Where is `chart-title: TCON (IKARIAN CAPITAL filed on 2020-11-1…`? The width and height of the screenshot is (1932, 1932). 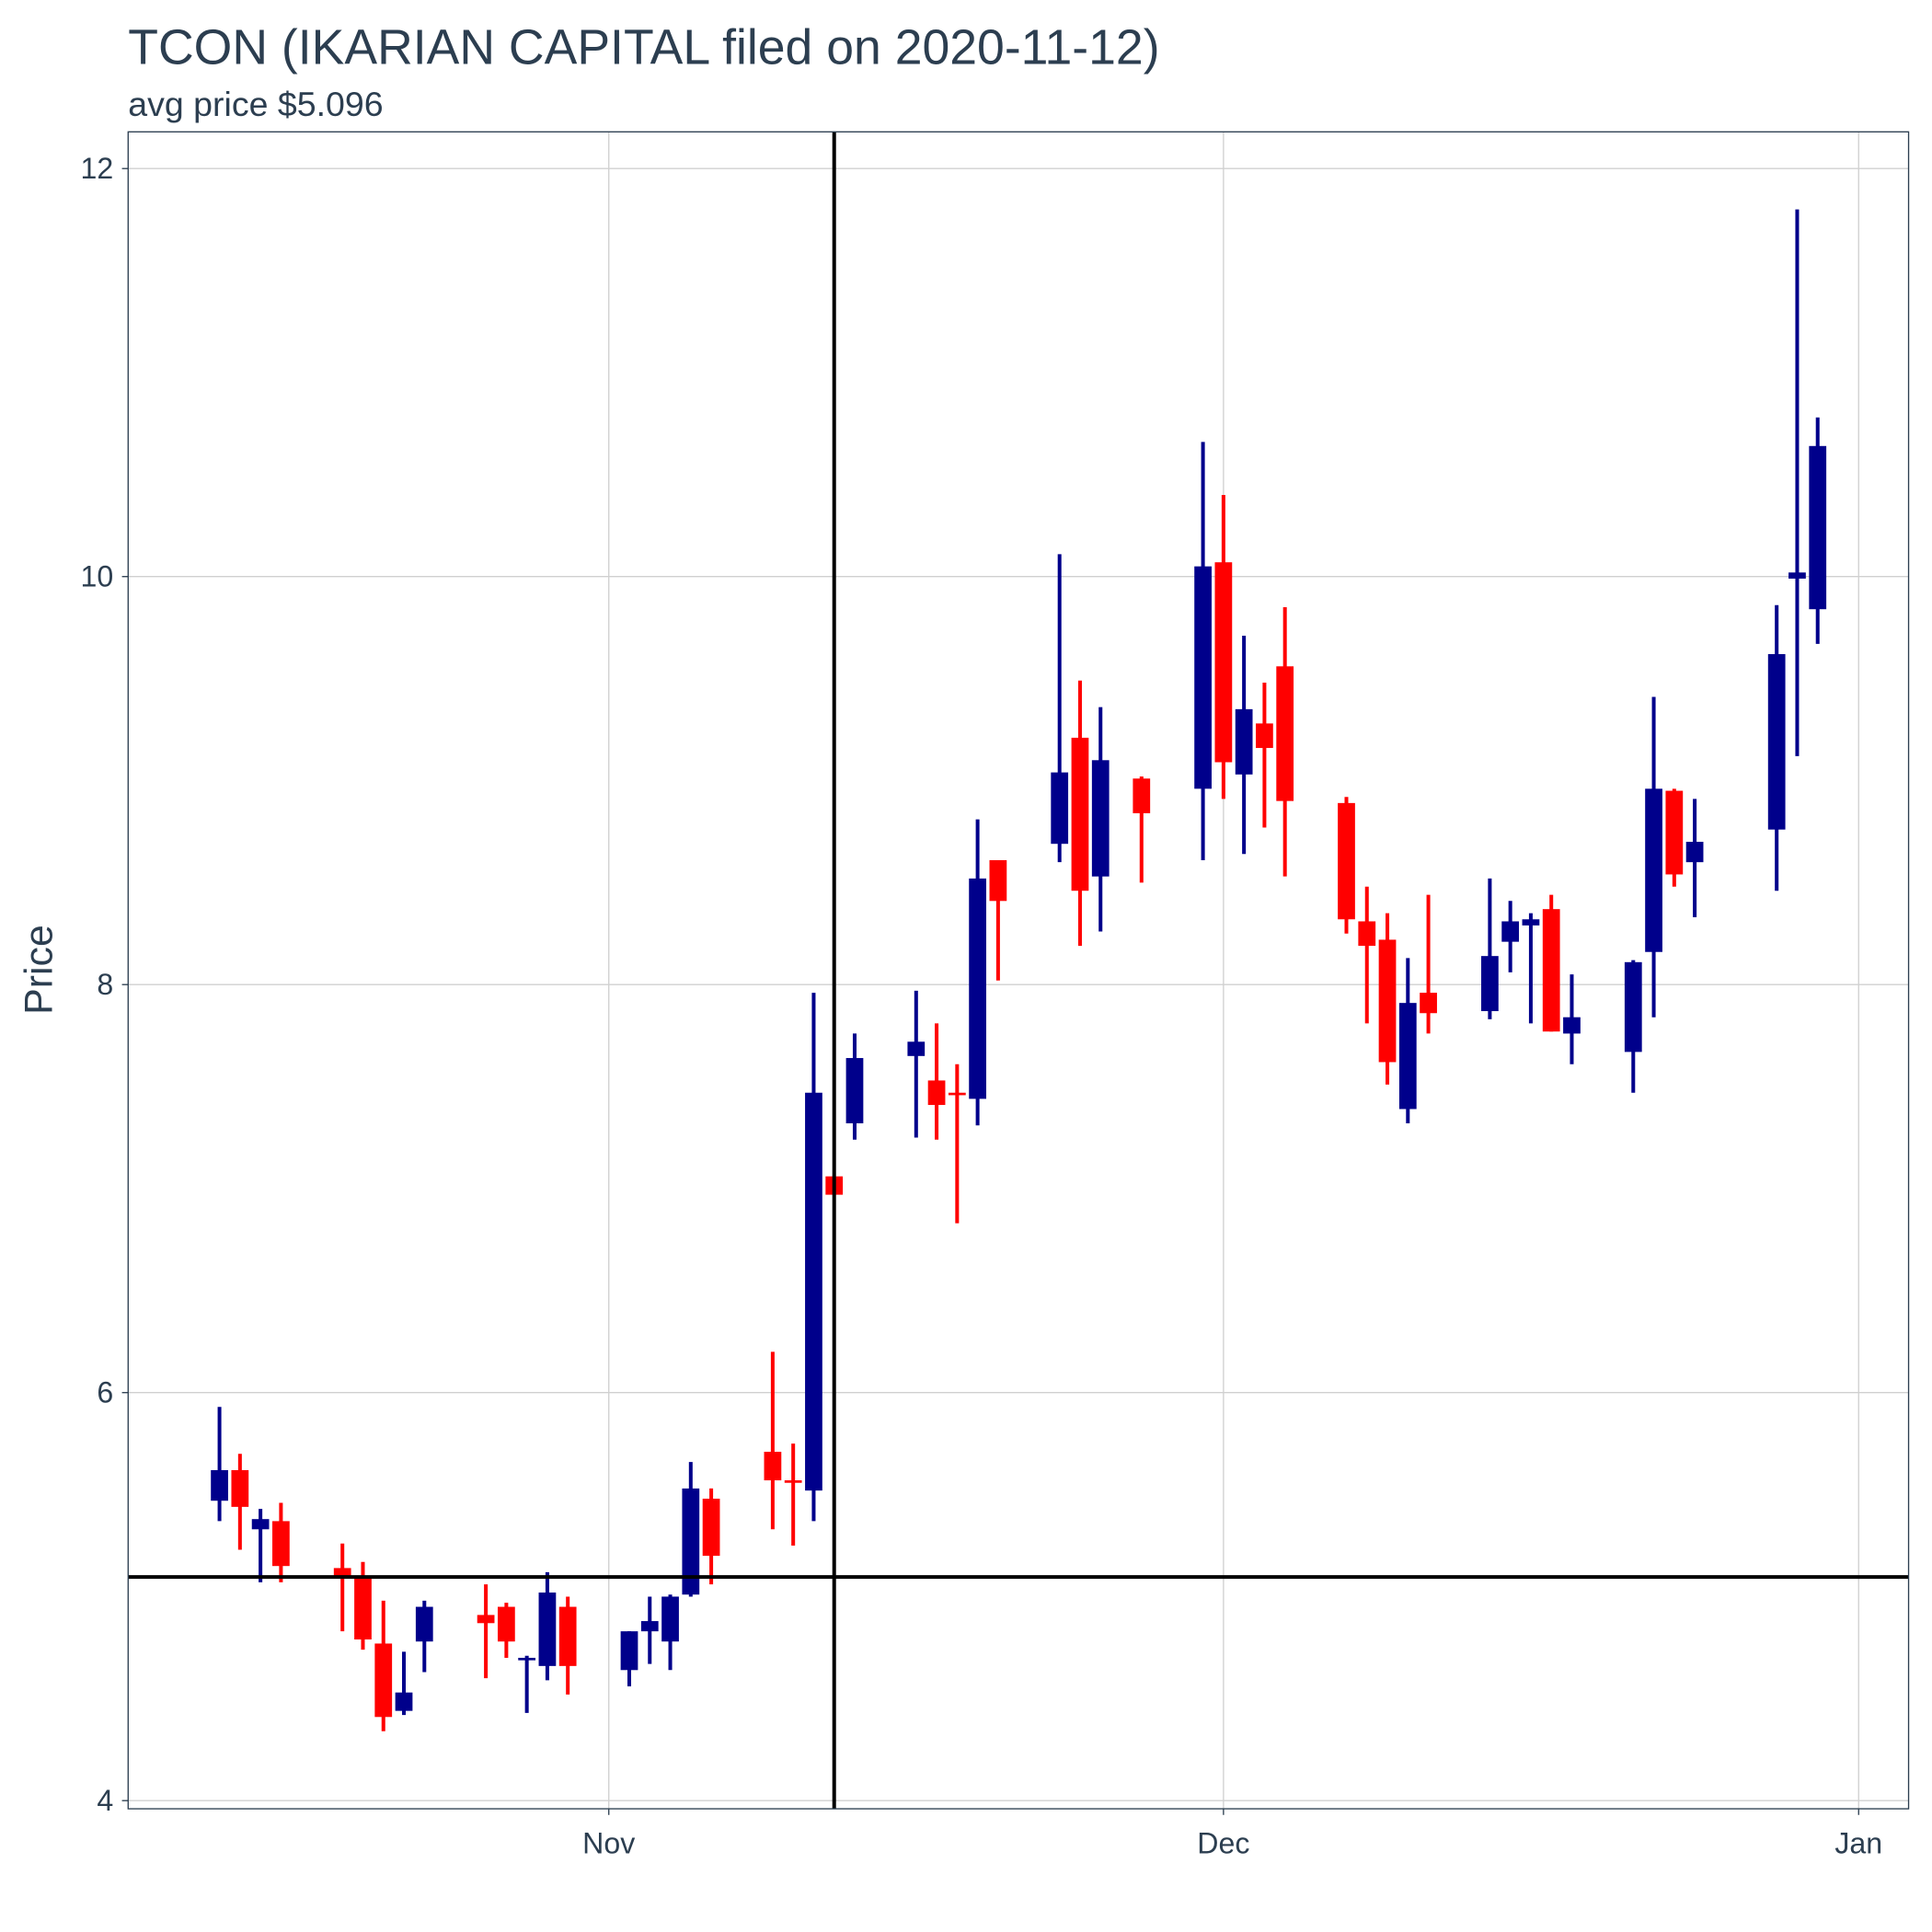
chart-title: TCON (IKARIAN CAPITAL filed on 2020-11-1… is located at coordinates (643, 48).